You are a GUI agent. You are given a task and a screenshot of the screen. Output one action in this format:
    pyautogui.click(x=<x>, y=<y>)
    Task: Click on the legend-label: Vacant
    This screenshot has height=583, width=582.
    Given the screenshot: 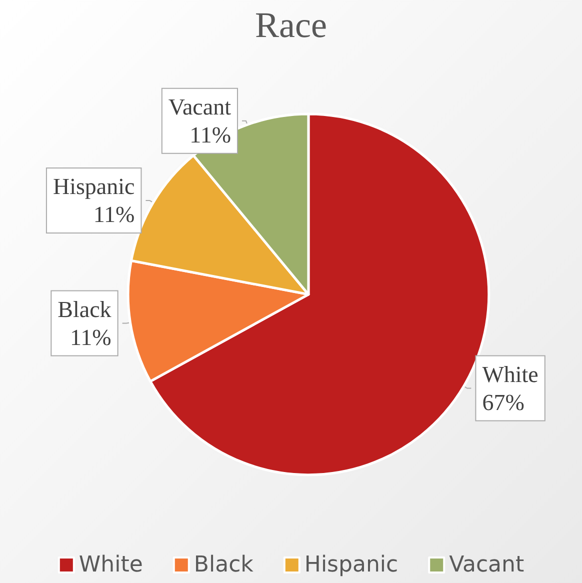 What is the action you would take?
    pyautogui.click(x=486, y=565)
    